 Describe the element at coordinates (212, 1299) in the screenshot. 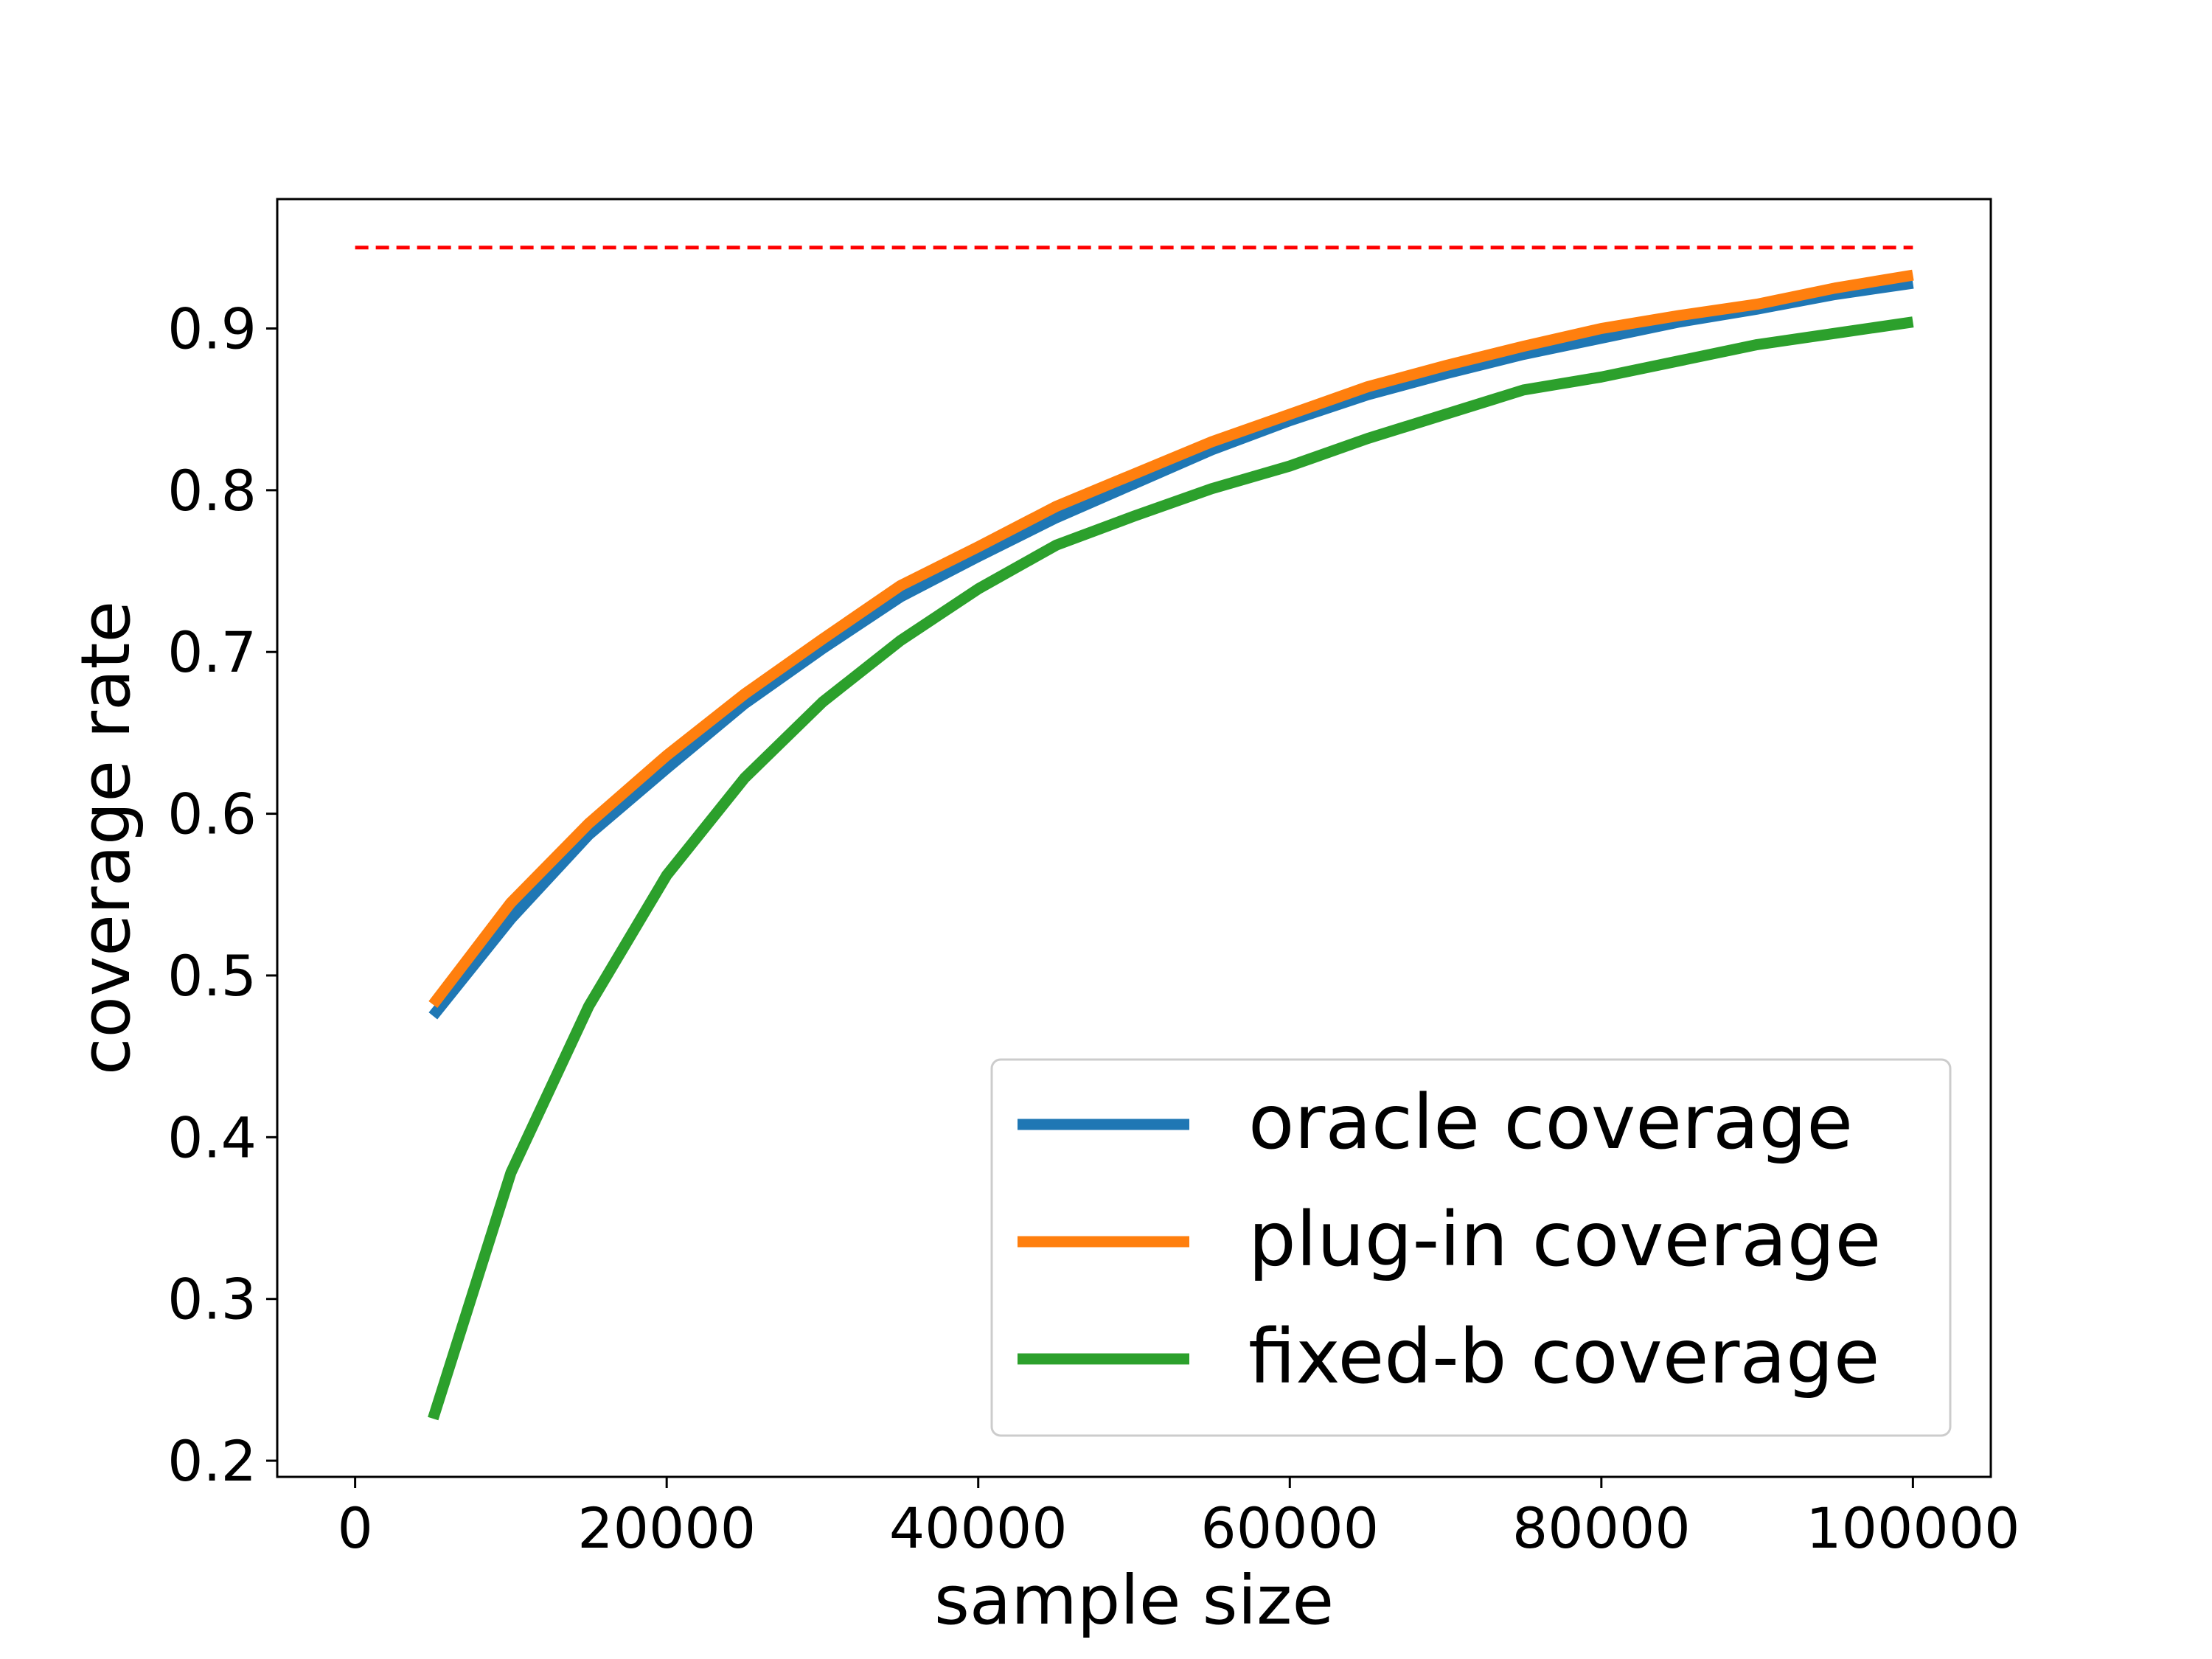

I see `y-tick-label: 0.3` at that location.